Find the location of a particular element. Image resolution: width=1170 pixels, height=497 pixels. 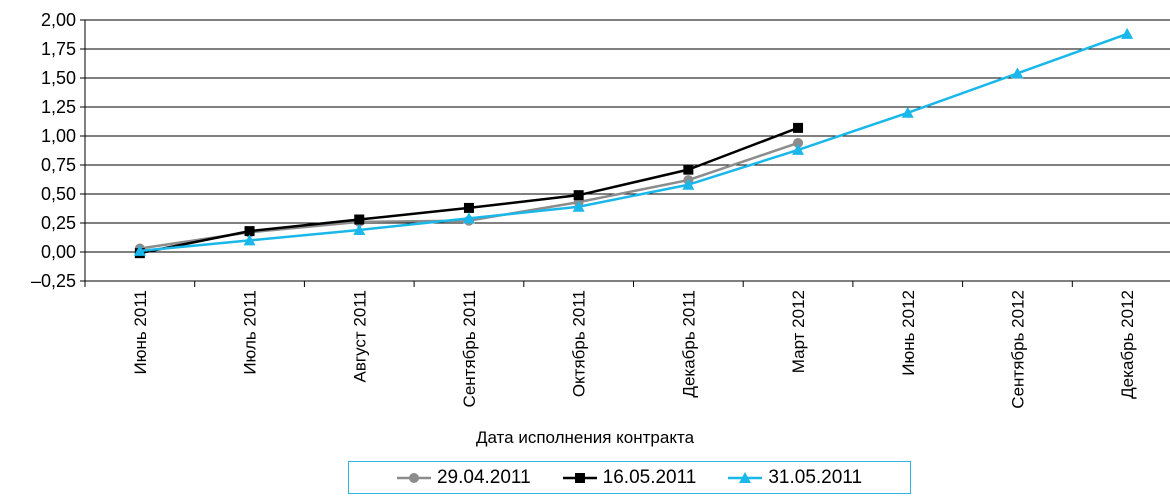

y-tick-label: 1,50 is located at coordinates (58, 78).